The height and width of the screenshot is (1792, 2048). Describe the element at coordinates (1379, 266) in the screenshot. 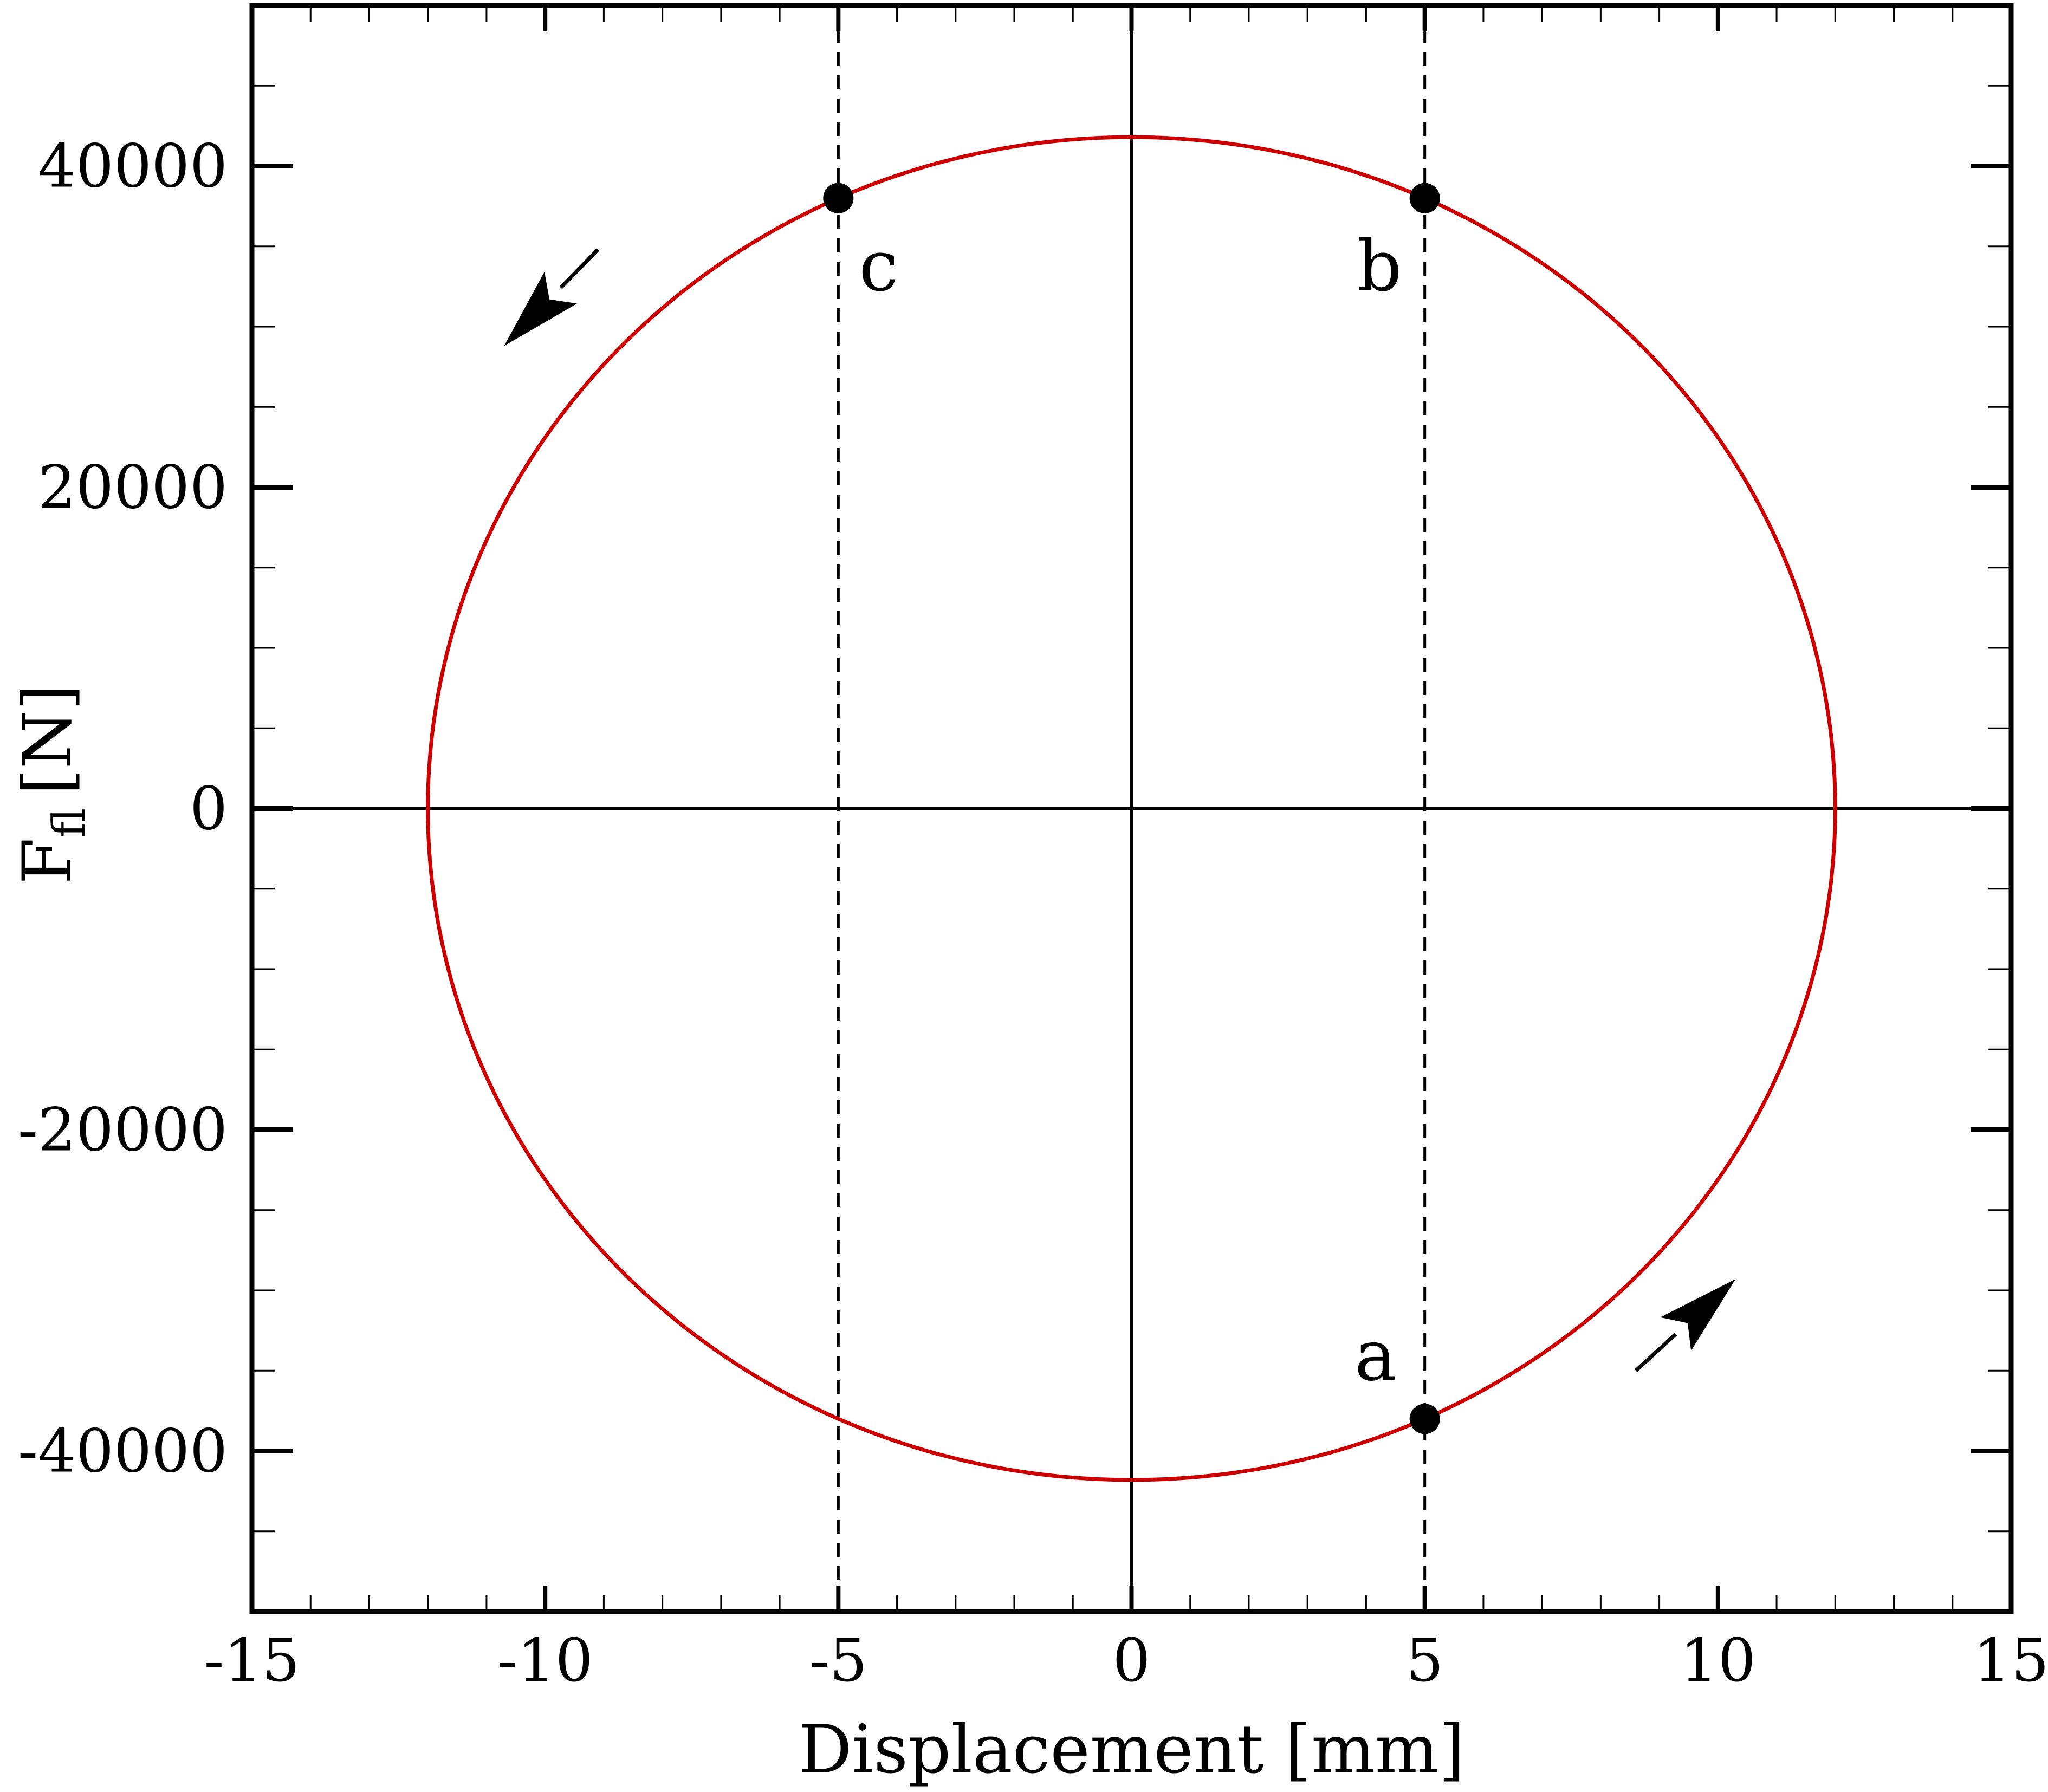

I see `point-label-b: b` at that location.